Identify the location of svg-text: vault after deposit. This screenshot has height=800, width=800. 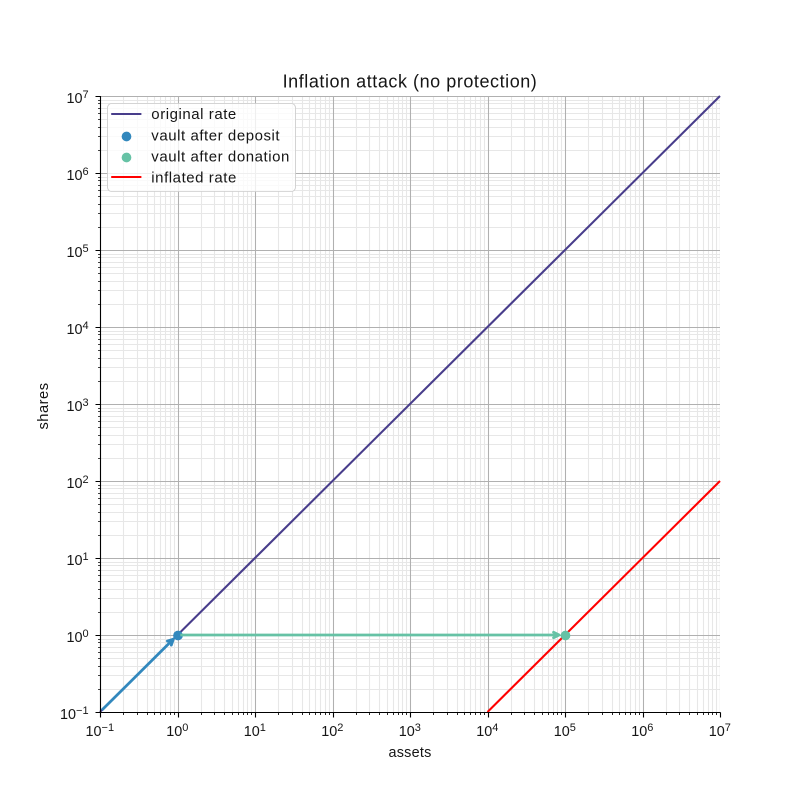
(215, 135).